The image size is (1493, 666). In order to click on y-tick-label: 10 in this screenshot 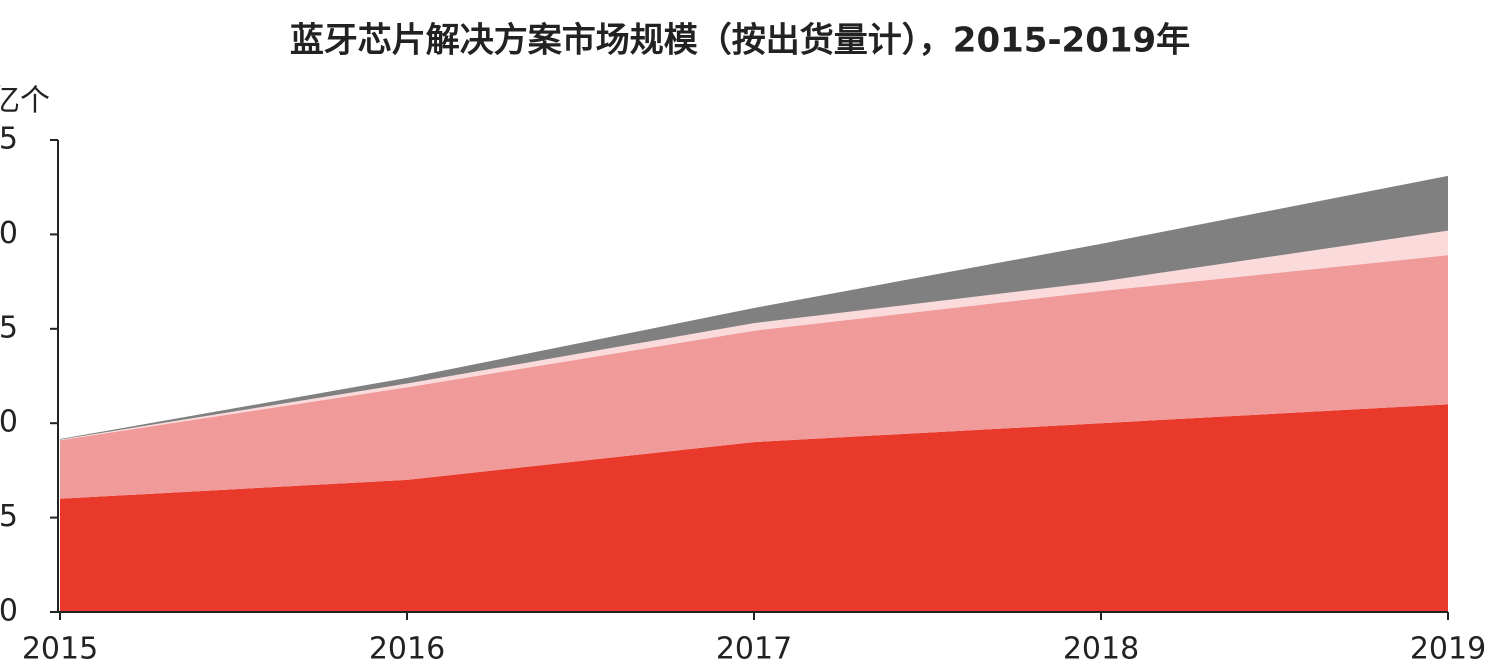, I will do `click(9, 422)`.